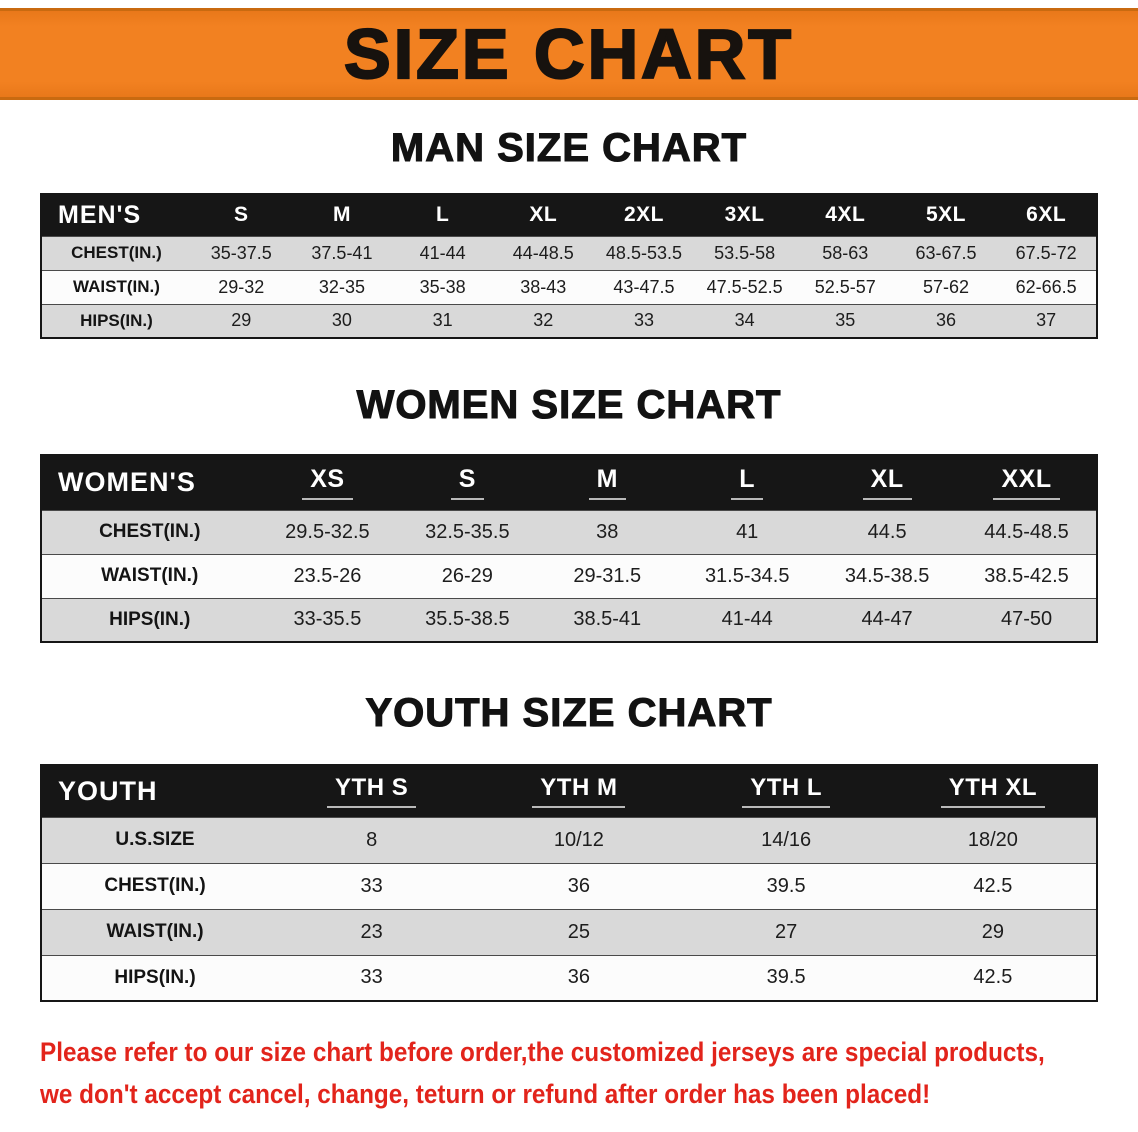  Describe the element at coordinates (100, 214) in the screenshot. I see `size-column-header-label: MEN'S` at that location.